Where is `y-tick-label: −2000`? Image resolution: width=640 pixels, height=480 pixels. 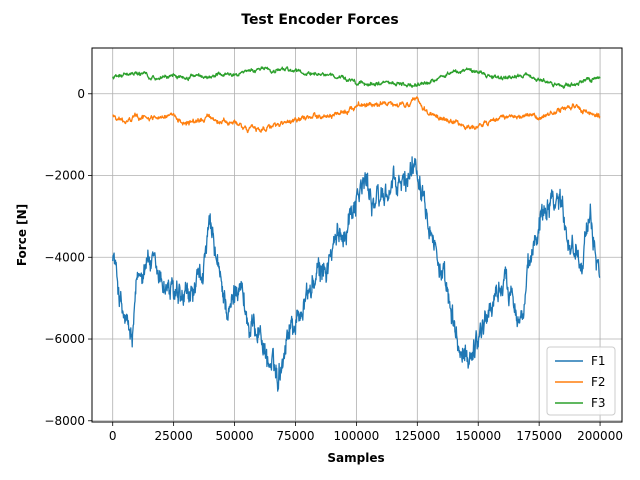
y-tick-label: −2000 is located at coordinates (64, 176).